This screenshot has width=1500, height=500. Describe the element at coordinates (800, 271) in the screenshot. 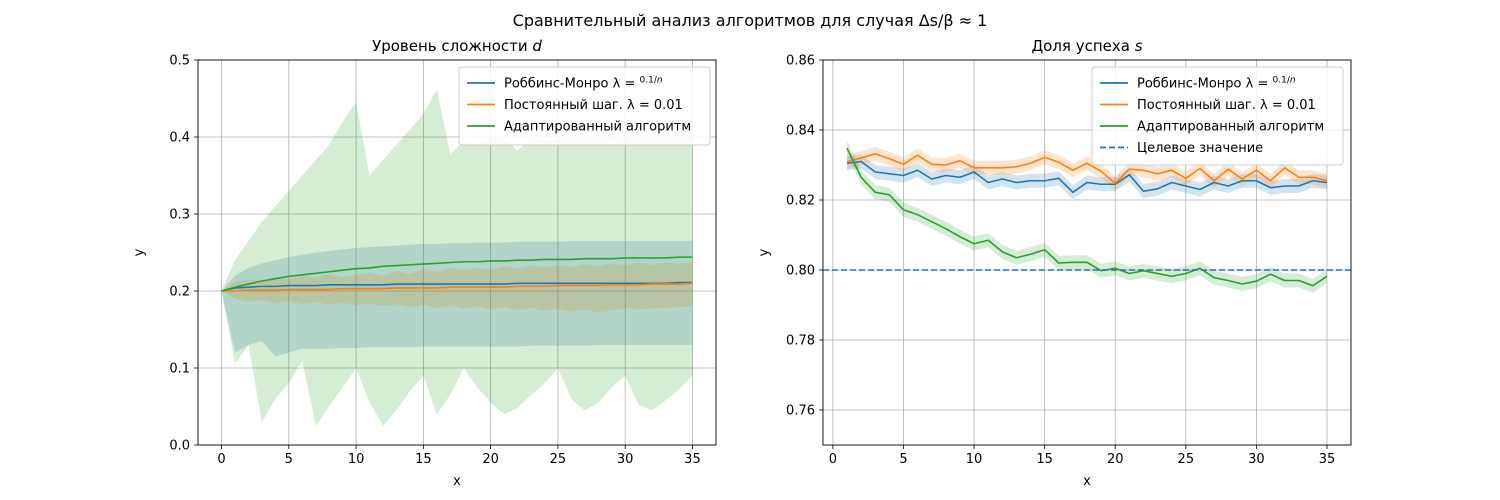

I see `y-tick-label: 0.80` at that location.